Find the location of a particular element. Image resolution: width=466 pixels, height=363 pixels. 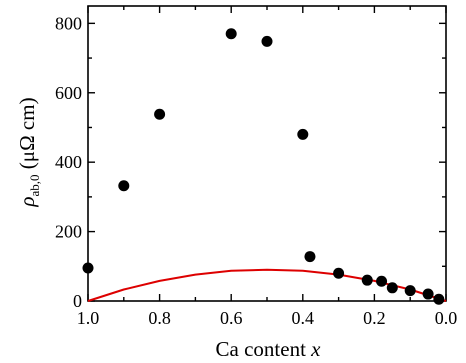

y-axis-label: ρab,0 (μΩ cm) is located at coordinates (28, 152).